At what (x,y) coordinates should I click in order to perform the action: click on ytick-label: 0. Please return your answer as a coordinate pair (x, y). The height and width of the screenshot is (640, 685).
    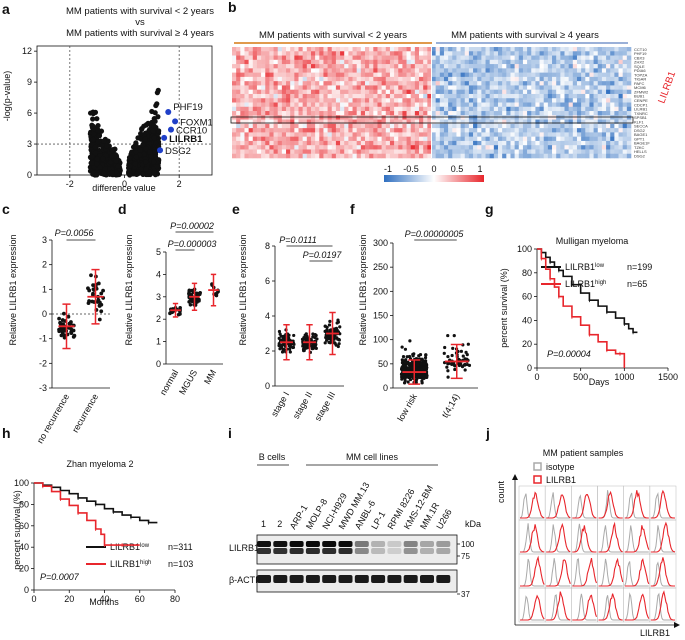
    Looking at the image, I should click on (267, 386).